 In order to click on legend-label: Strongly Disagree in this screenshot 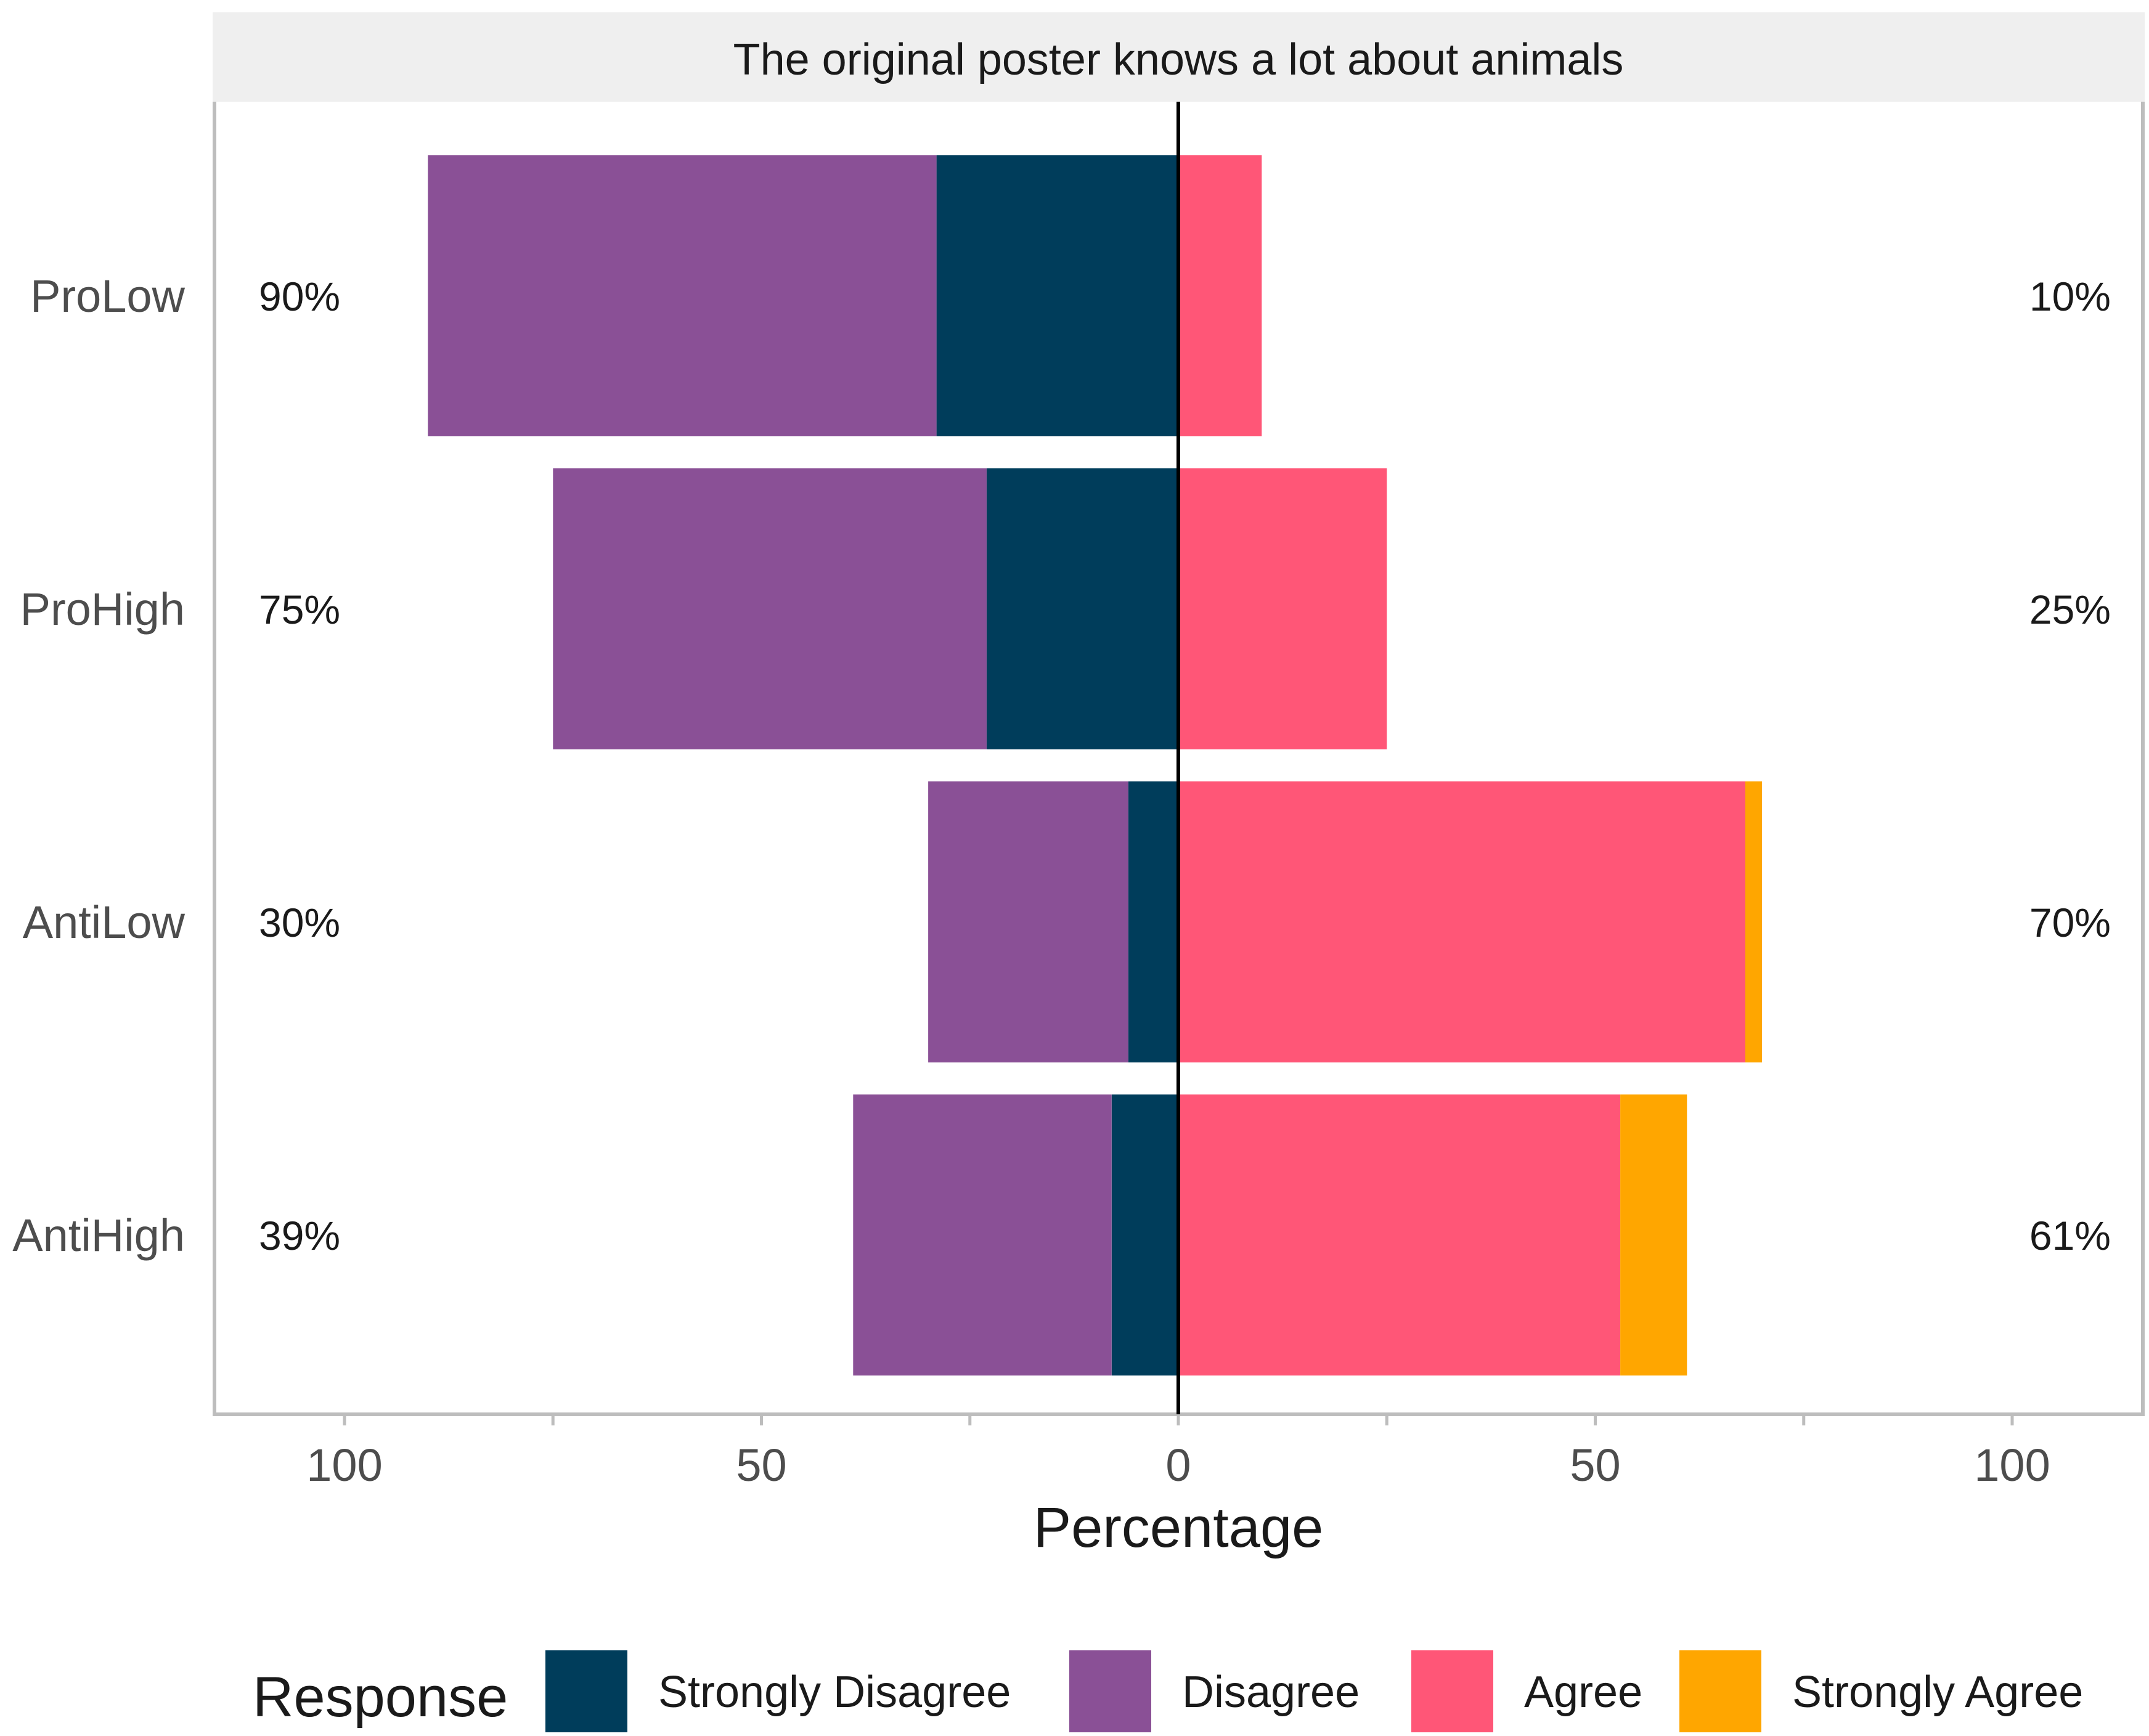, I will do `click(834, 1693)`.